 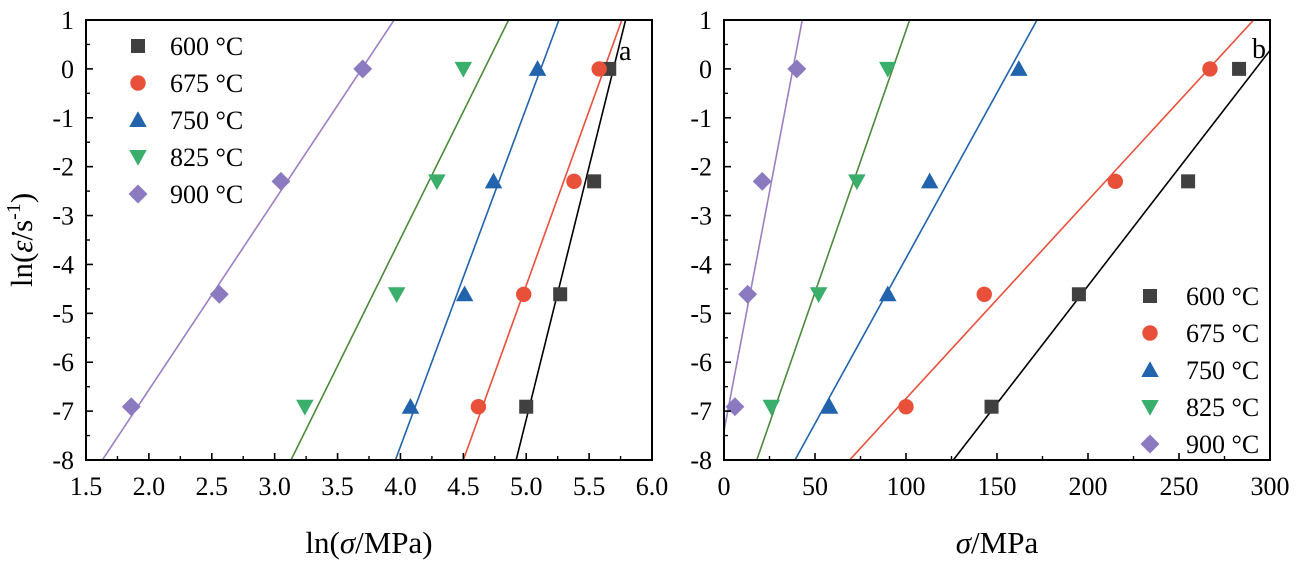 I want to click on x-tick-label: 0, so click(x=724, y=486).